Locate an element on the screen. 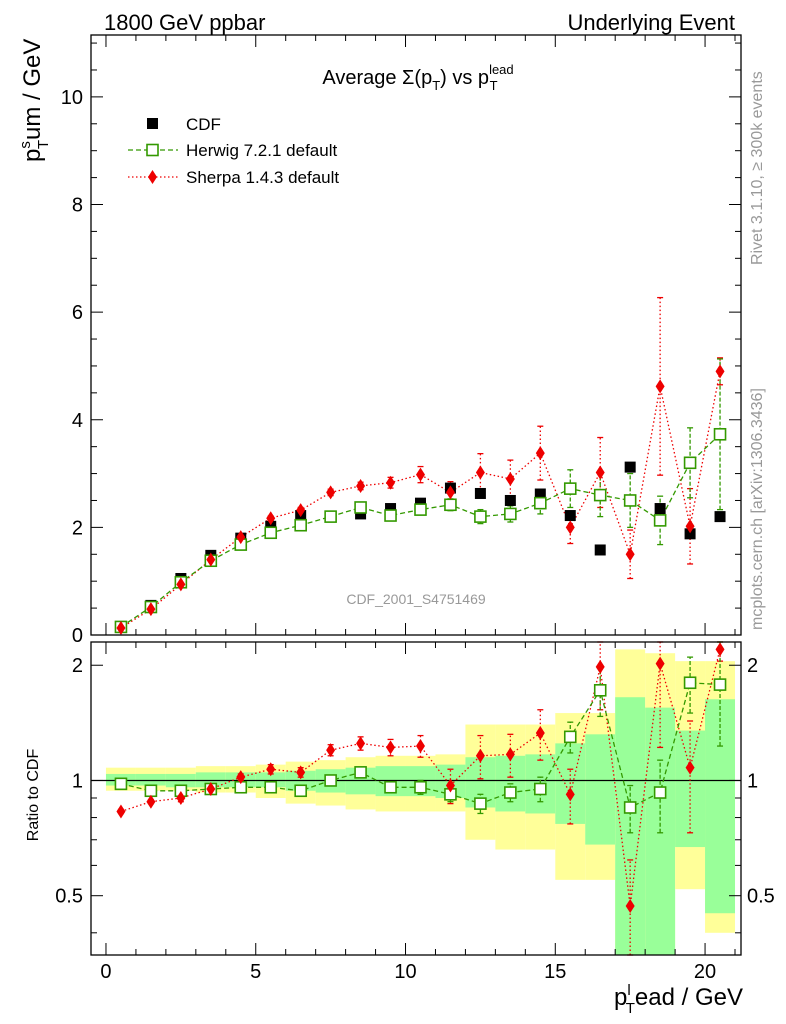  ylabel-sup: s is located at coordinates (25, 145).